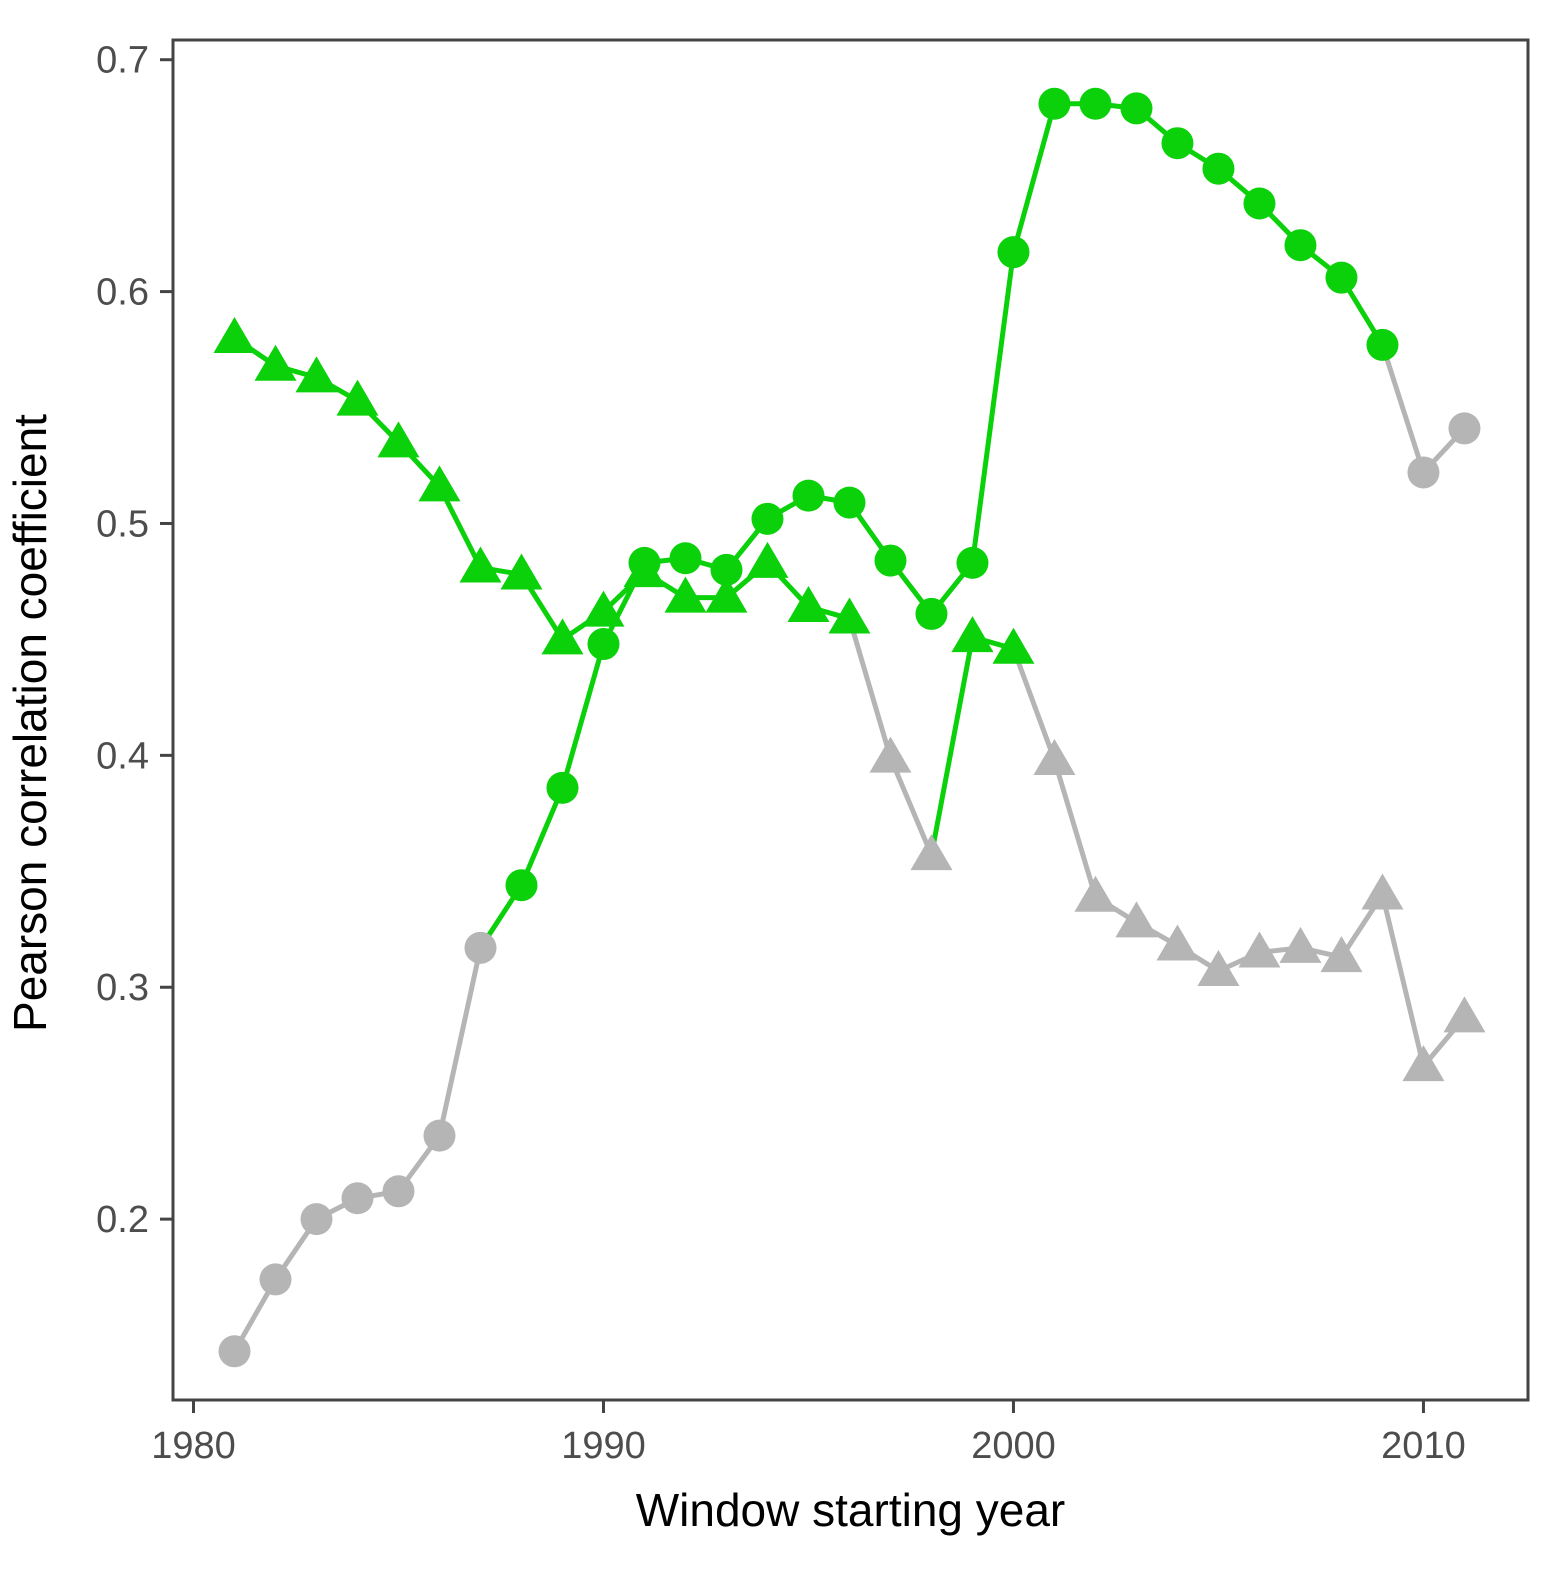 The height and width of the screenshot is (1571, 1563). What do you see at coordinates (1095, 893) in the screenshot?
I see `triangle-marker-2002` at bounding box center [1095, 893].